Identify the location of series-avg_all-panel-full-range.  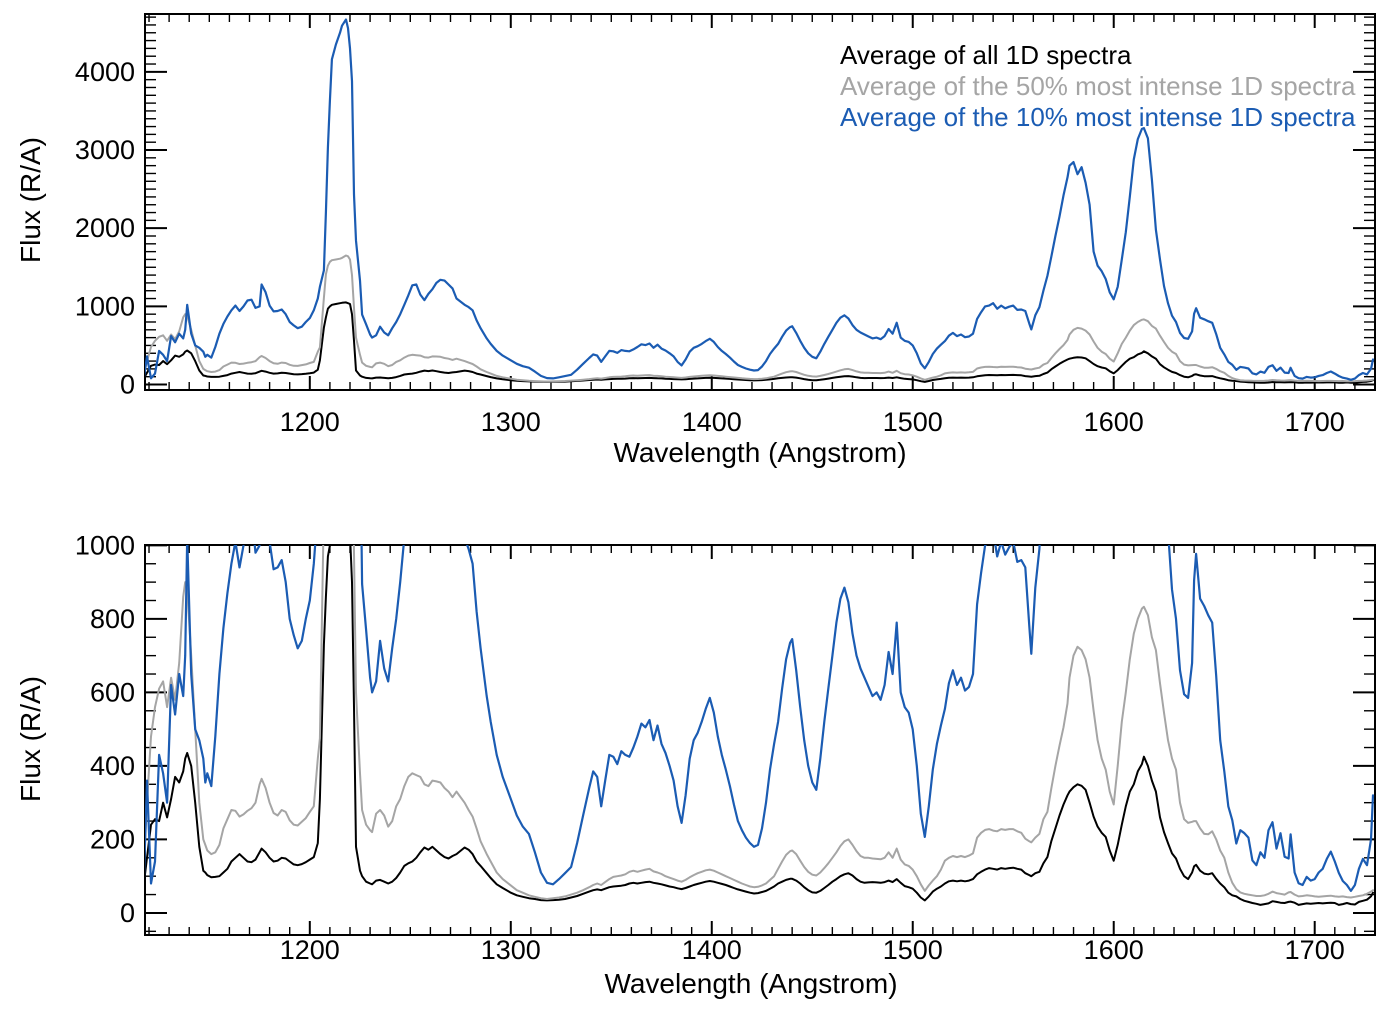
(759, 342).